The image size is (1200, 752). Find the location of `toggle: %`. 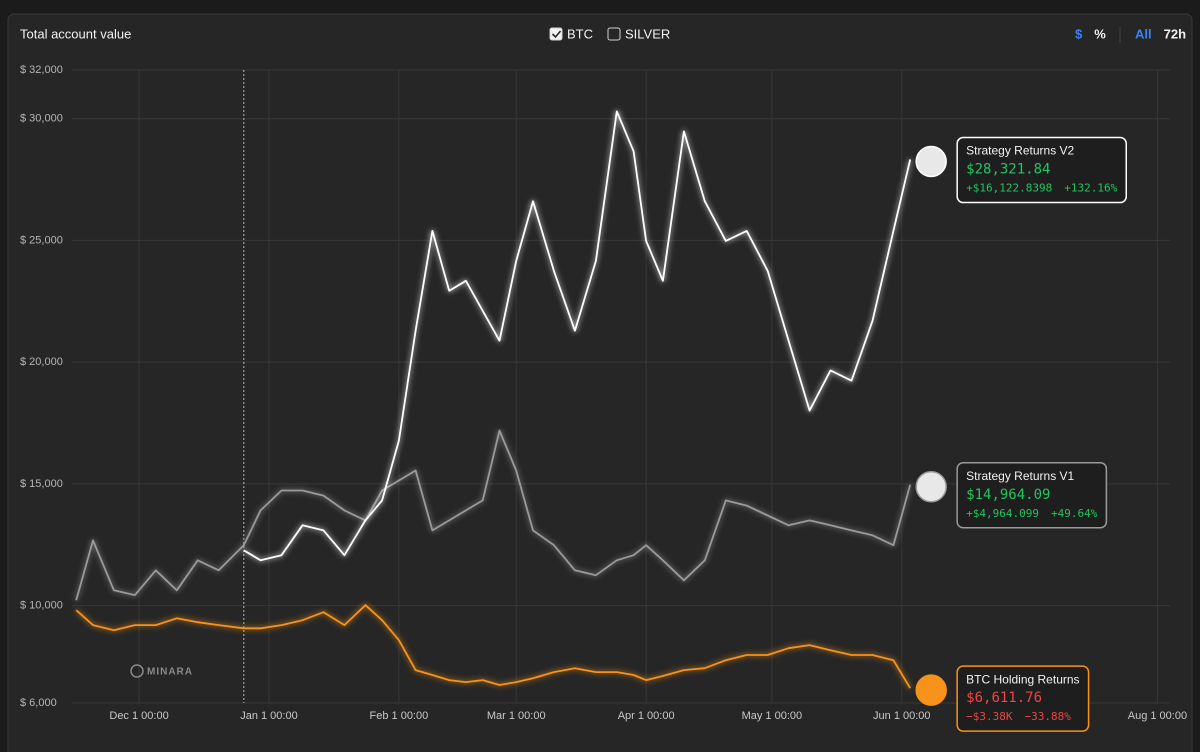

toggle: % is located at coordinates (1100, 33).